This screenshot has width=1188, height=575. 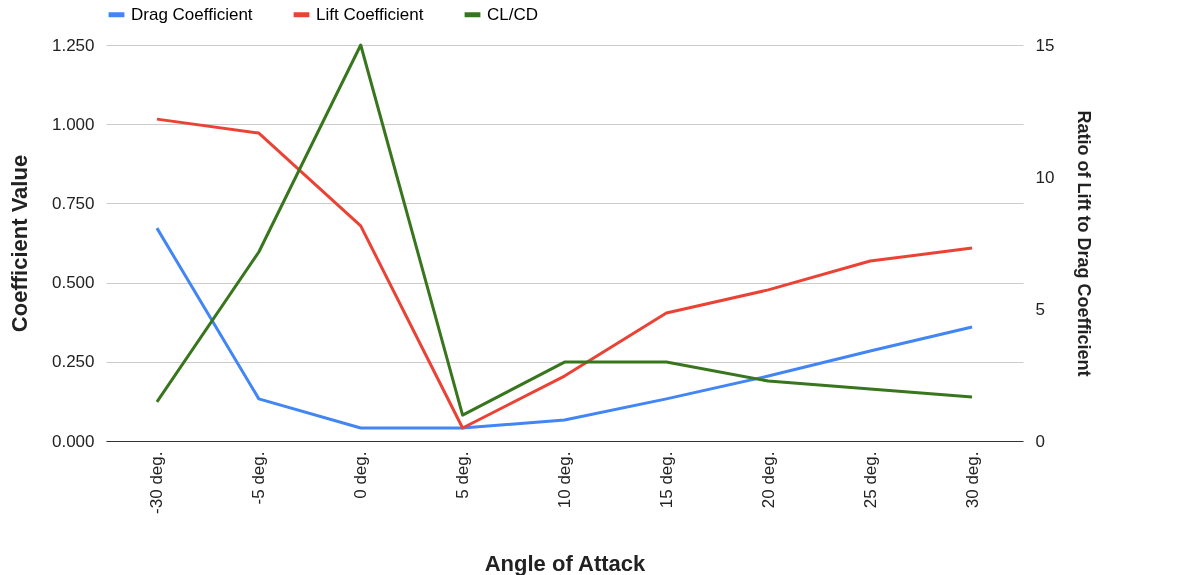 I want to click on x-tick-label: 15 deg., so click(x=666, y=480).